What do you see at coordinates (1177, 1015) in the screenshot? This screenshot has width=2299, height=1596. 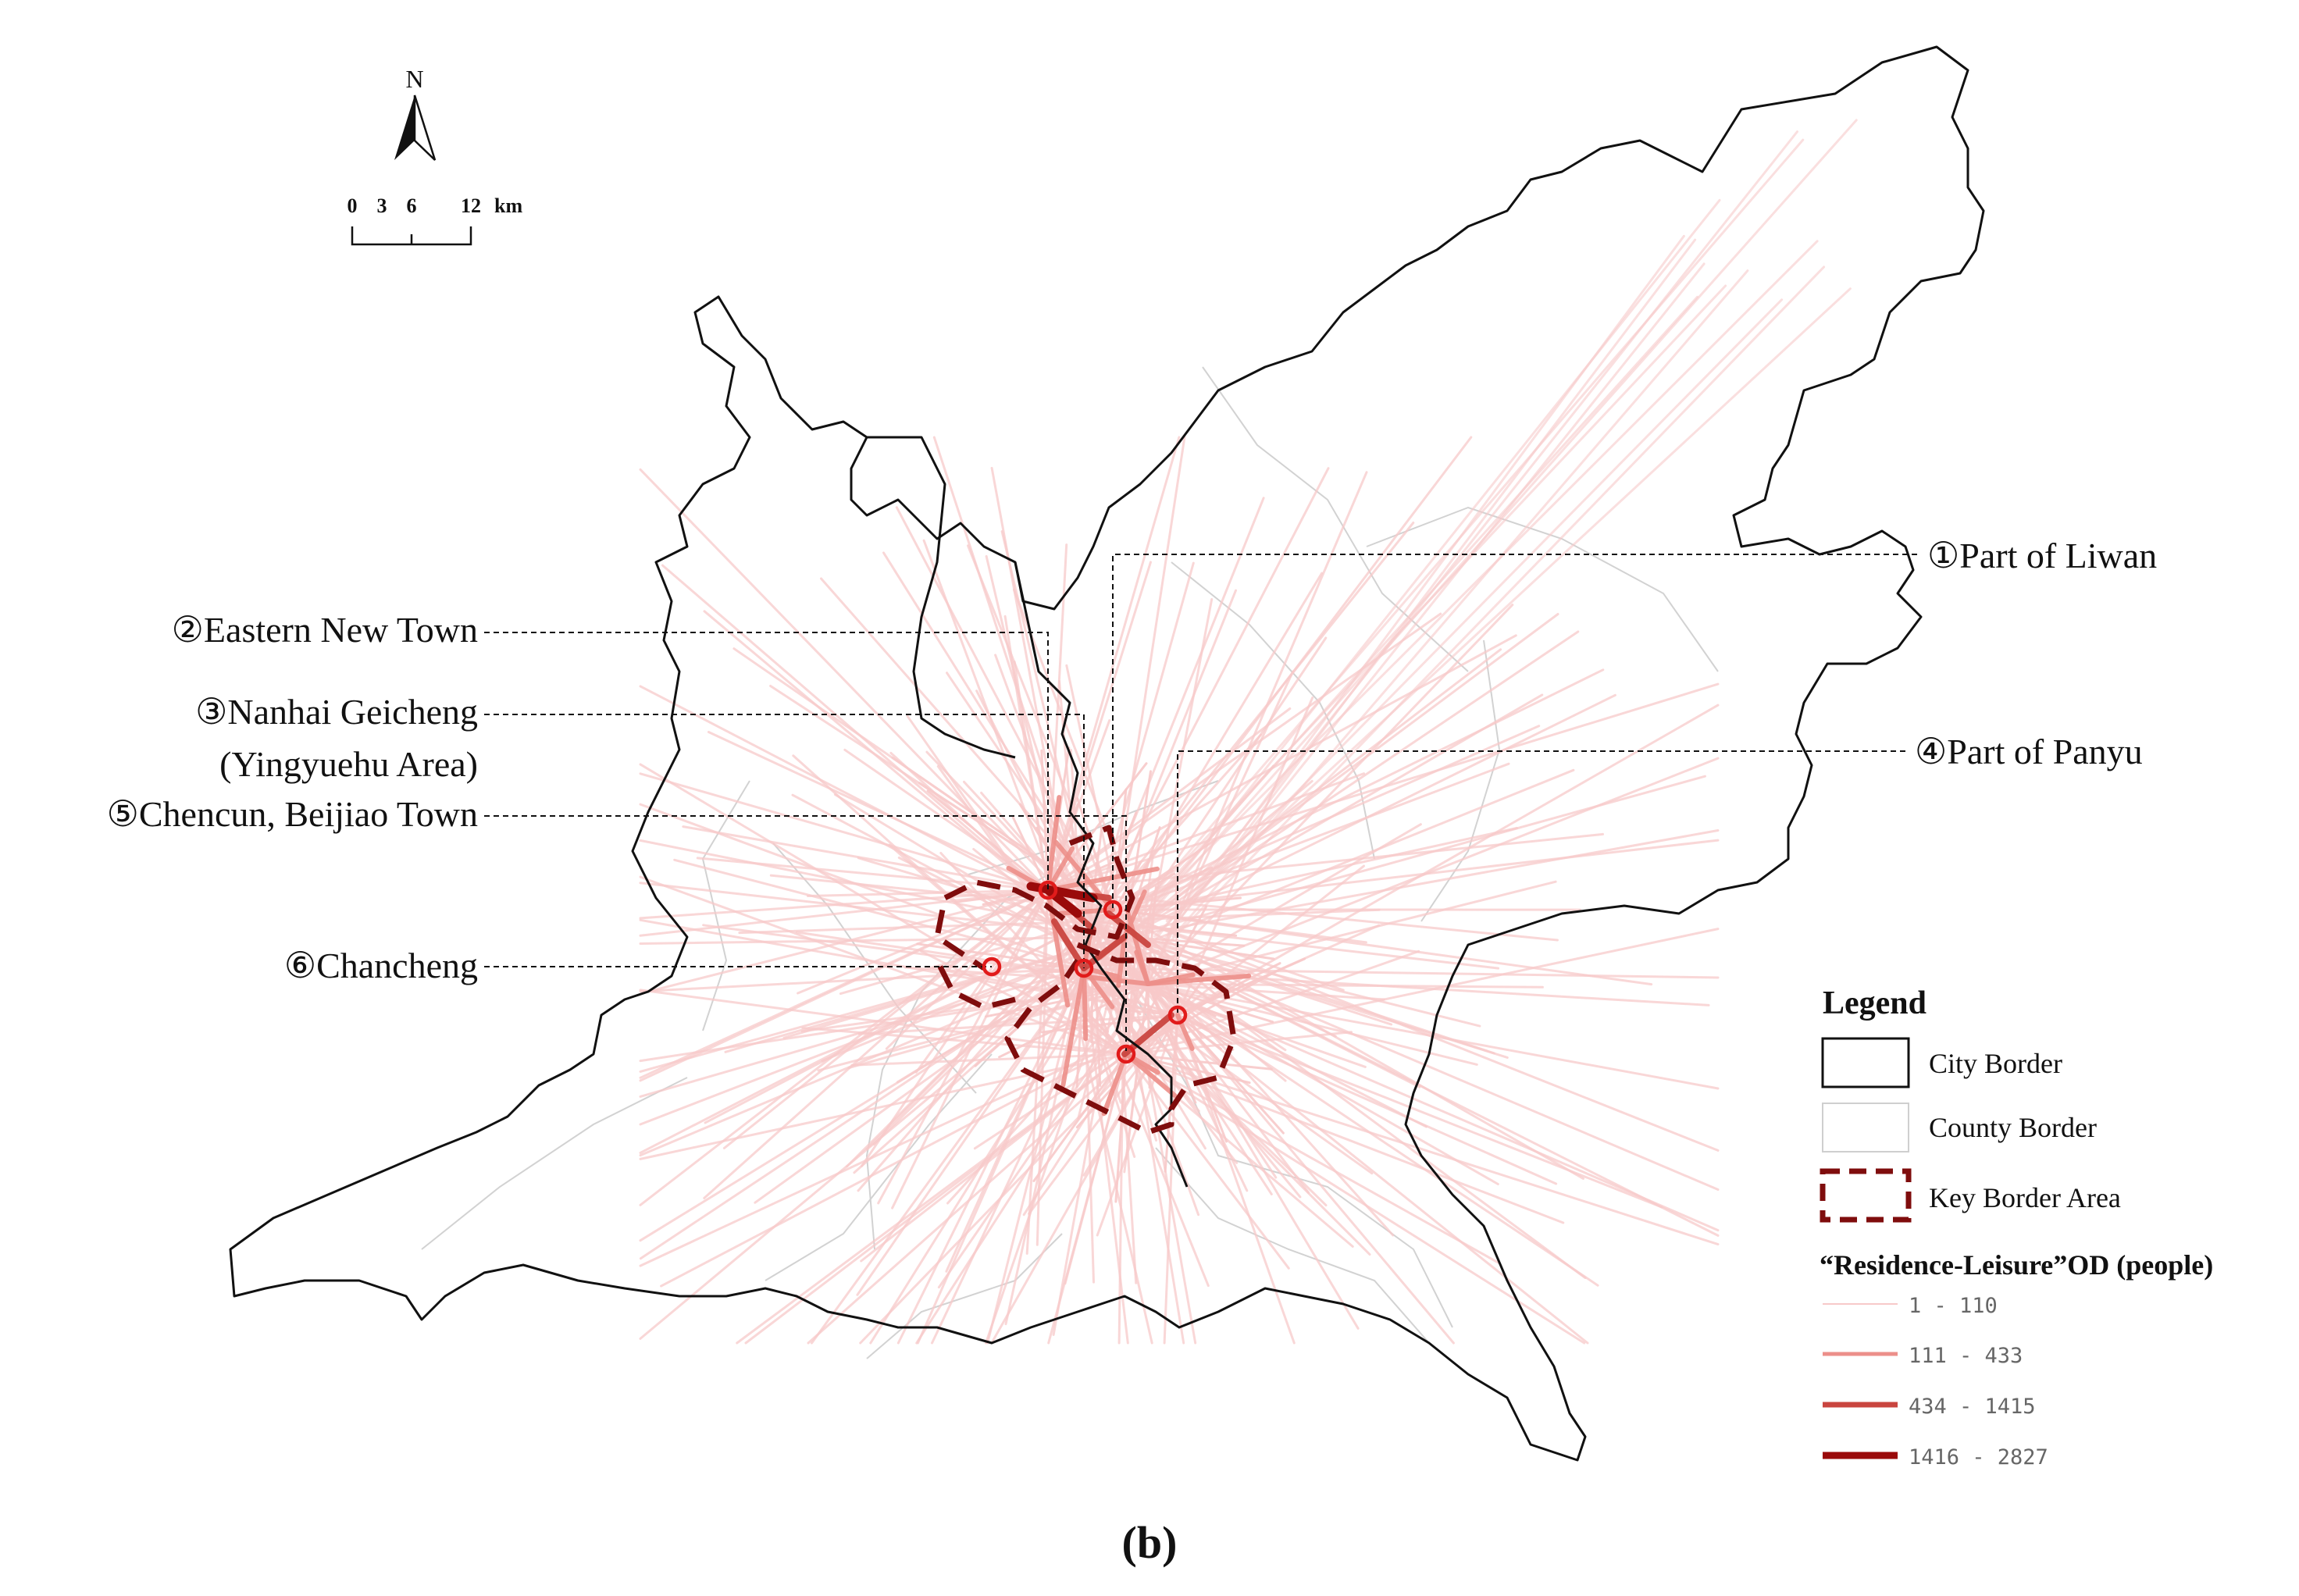 I see `marker-part-of-panyu` at bounding box center [1177, 1015].